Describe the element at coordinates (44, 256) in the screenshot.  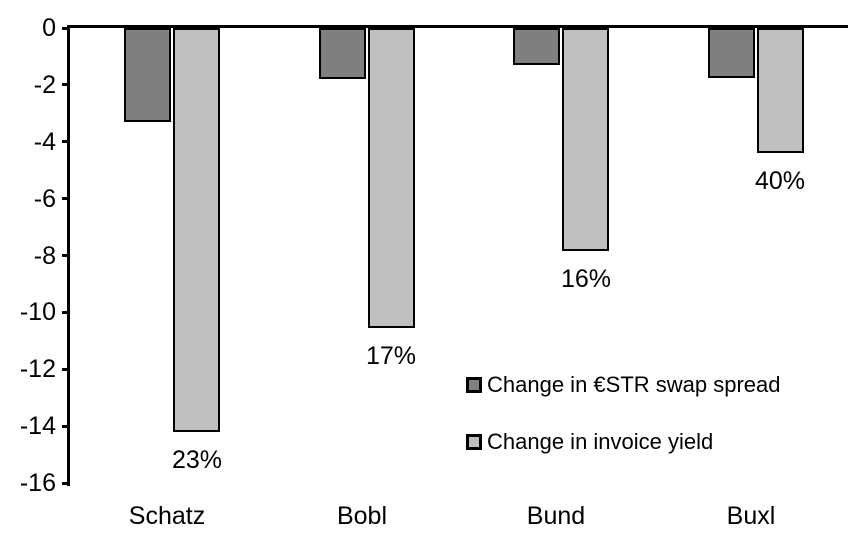
I see `y-axis-tick-label: -8` at that location.